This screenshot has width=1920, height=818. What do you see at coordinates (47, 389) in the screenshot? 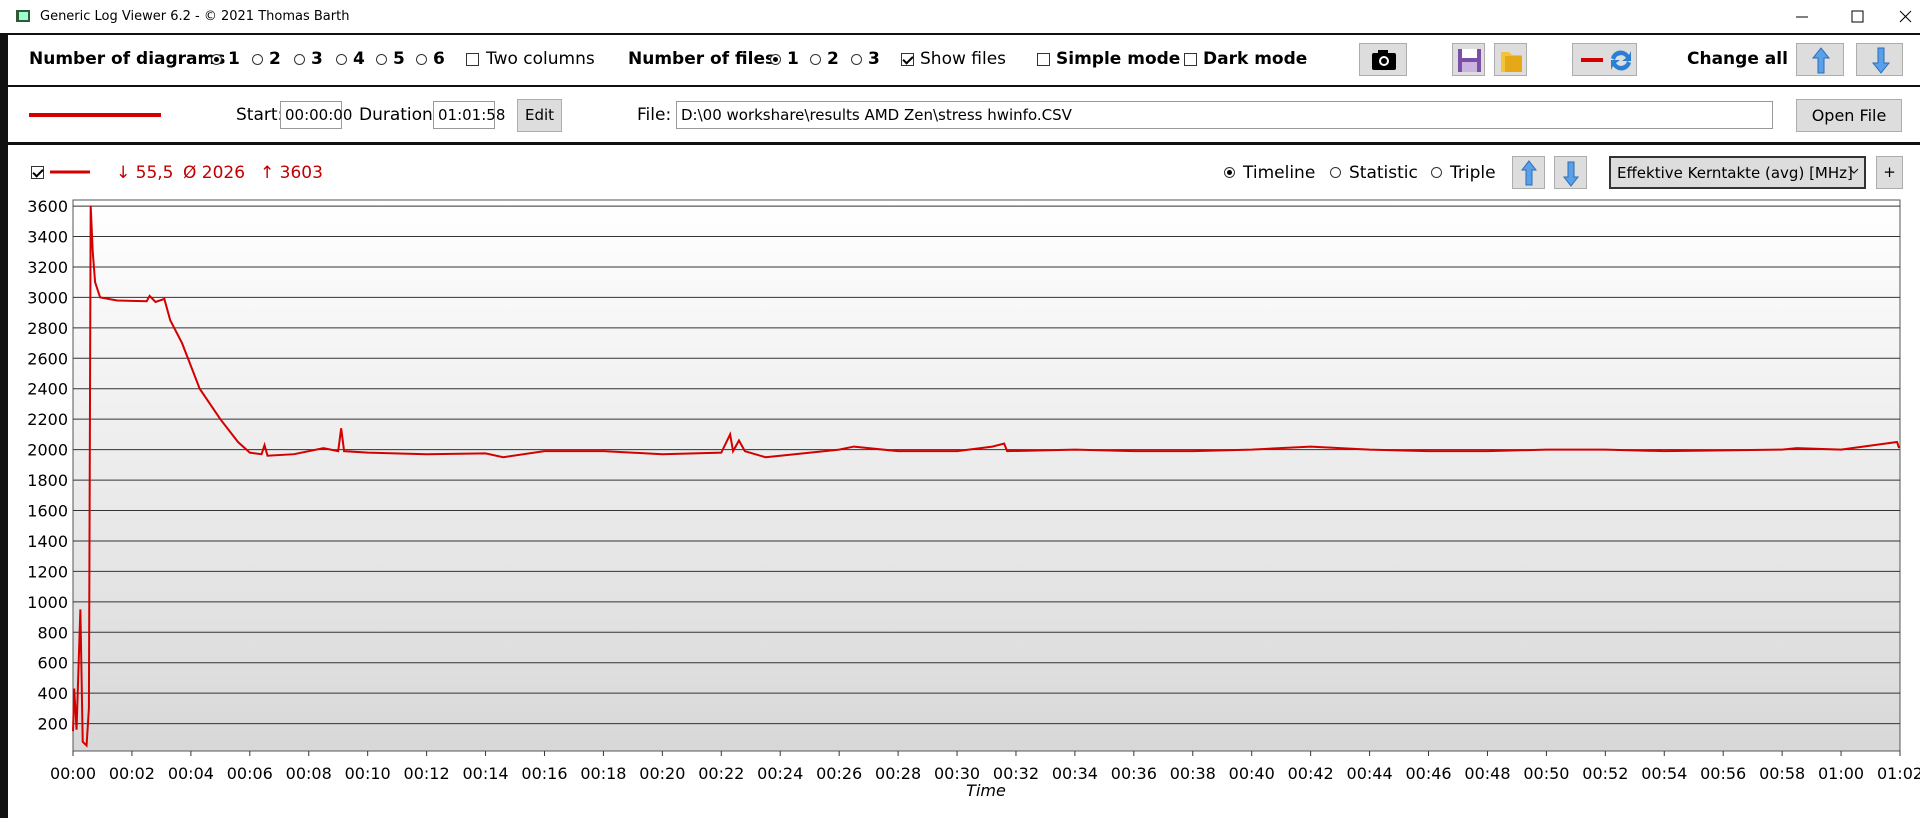
I see `y-tick-label: 2400` at bounding box center [47, 389].